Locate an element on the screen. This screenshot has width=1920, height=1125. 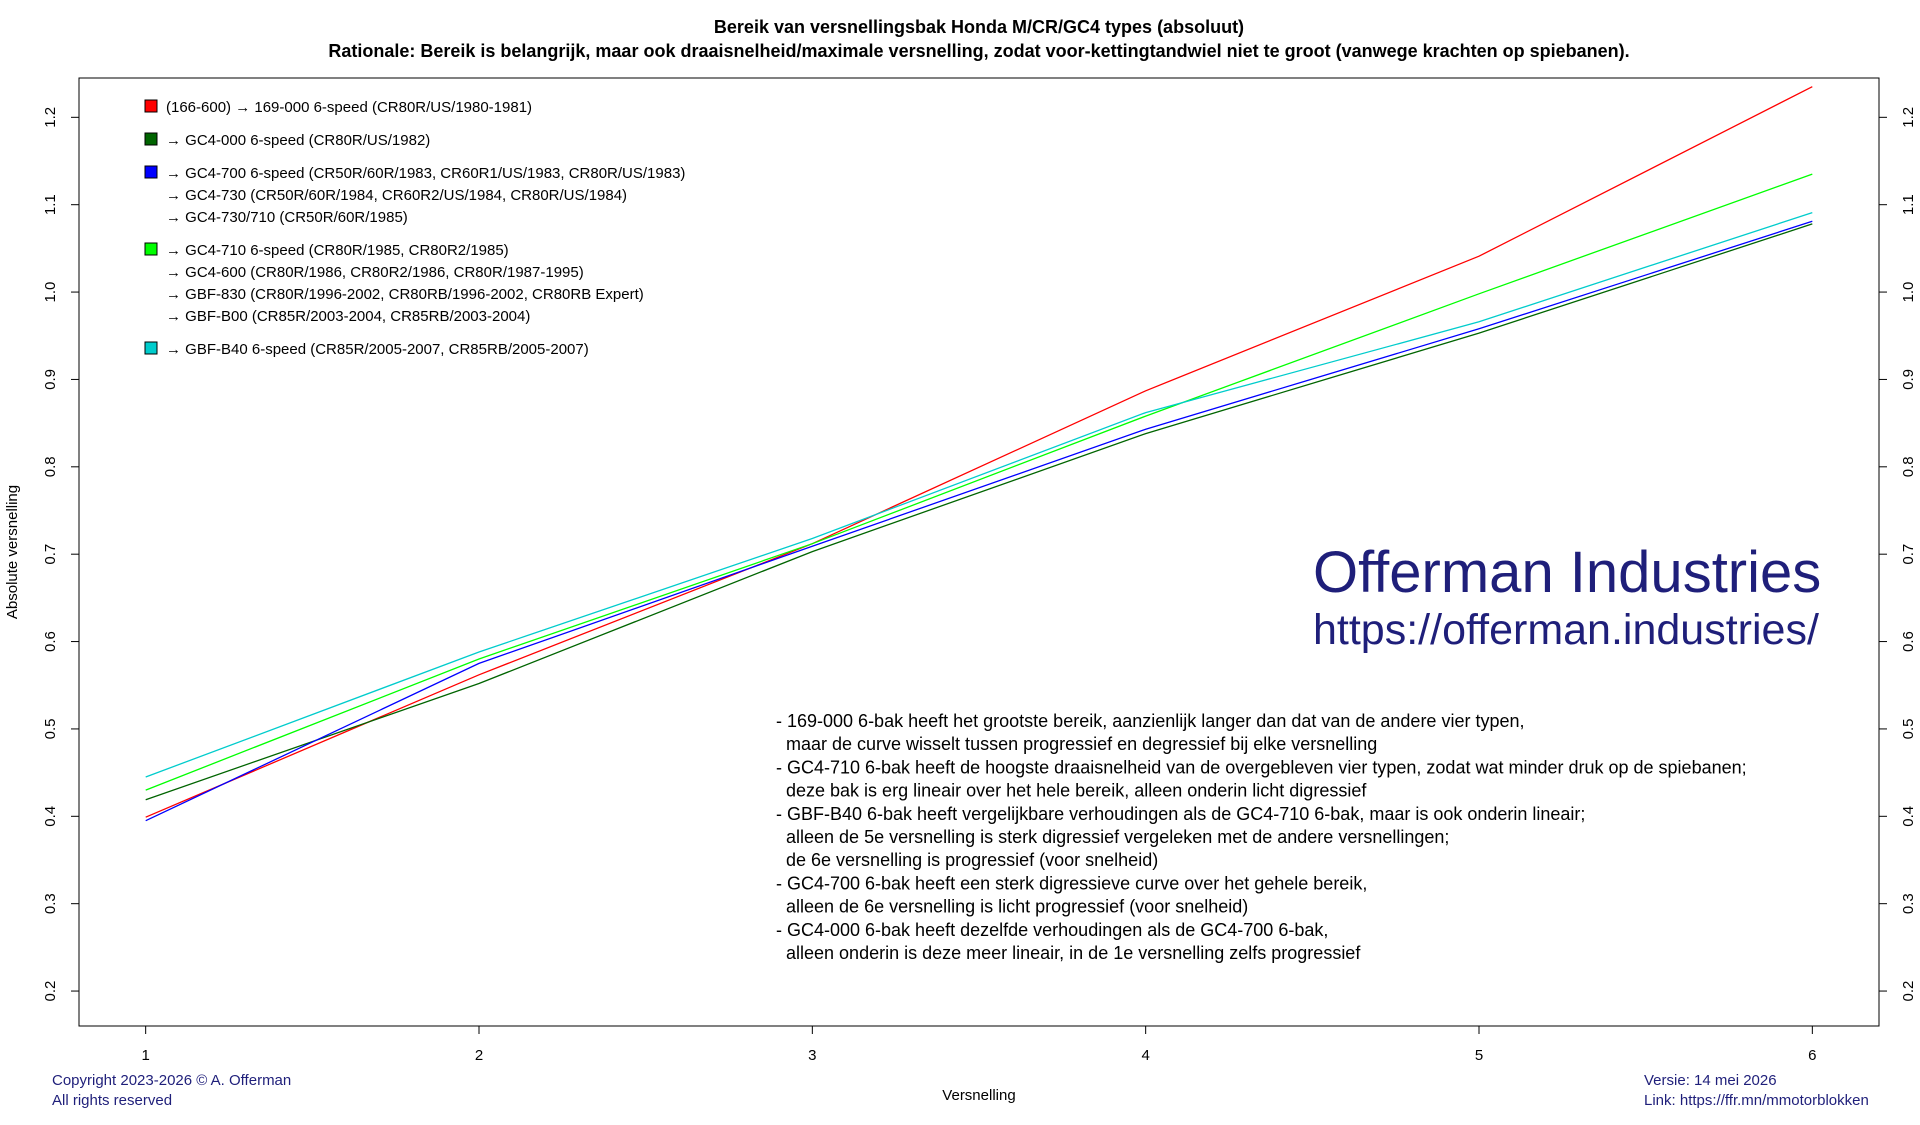
y-tick-label-left: 0.5 is located at coordinates (50, 729).